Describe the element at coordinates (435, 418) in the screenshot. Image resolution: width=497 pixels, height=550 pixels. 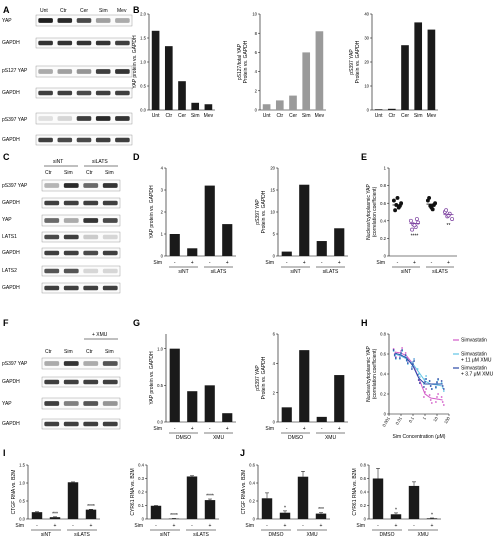
I see `x-tick-label: 10` at that location.